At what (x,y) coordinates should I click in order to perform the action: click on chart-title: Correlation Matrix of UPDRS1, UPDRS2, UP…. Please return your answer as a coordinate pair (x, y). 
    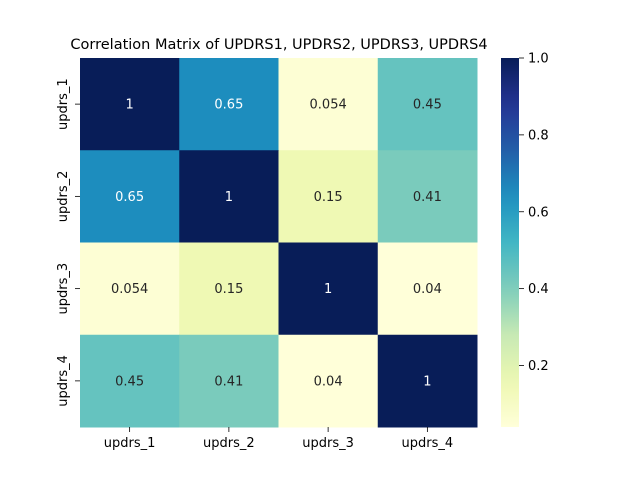
    Looking at the image, I should click on (278, 45).